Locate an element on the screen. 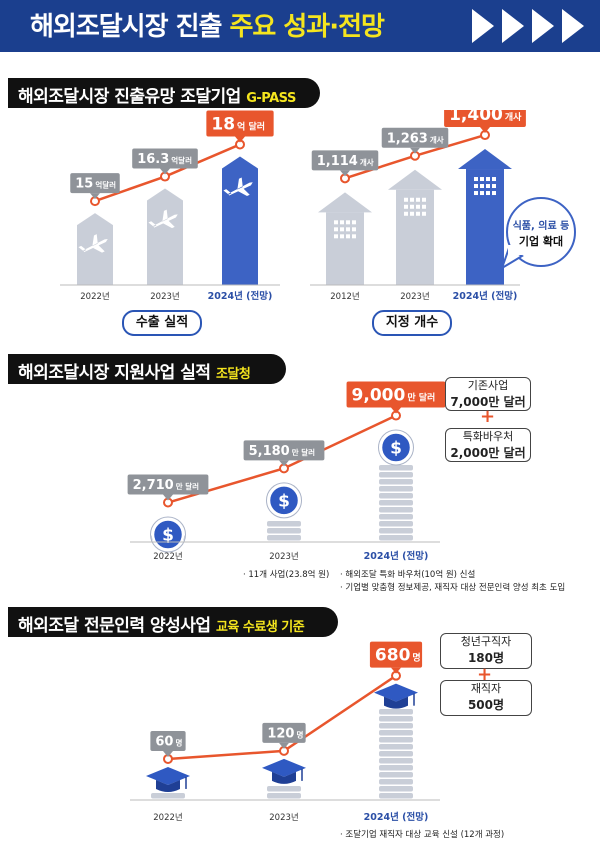 The height and width of the screenshot is (856, 600). callout-bubble is located at coordinates (541, 232).